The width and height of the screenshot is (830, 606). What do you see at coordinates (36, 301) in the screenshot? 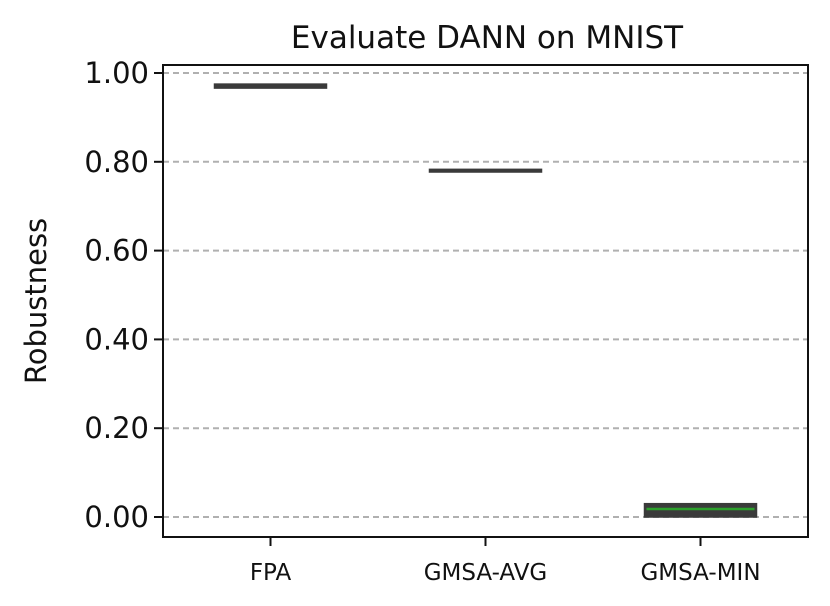
I see `y-axis-label: Robustness` at bounding box center [36, 301].